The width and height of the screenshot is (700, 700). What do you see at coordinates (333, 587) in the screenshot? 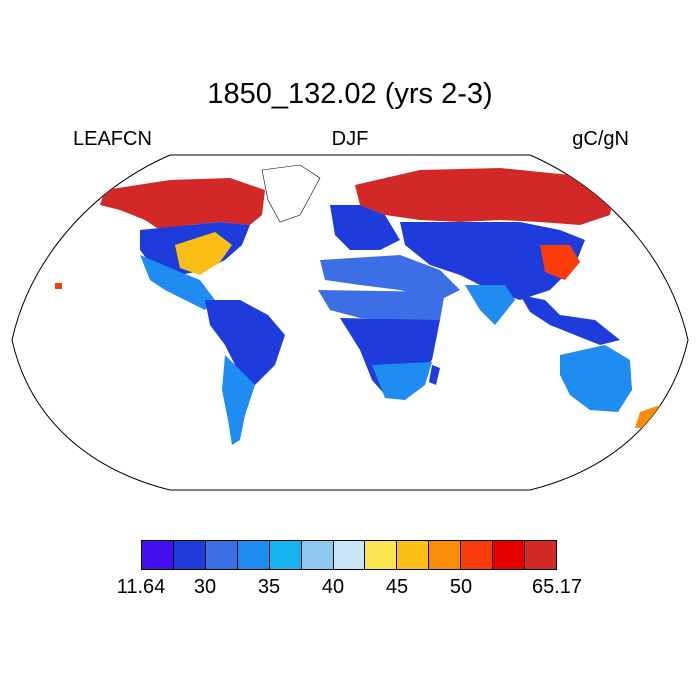
I see `colorbar-tick-label: 40` at bounding box center [333, 587].